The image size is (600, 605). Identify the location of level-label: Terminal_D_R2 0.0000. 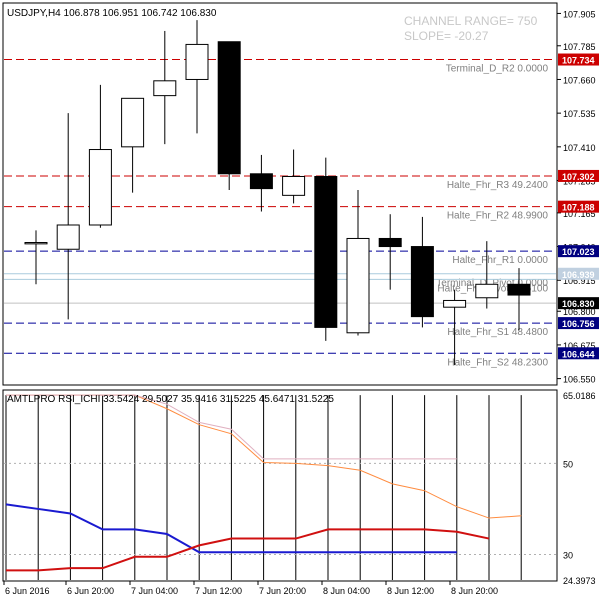
(497, 69).